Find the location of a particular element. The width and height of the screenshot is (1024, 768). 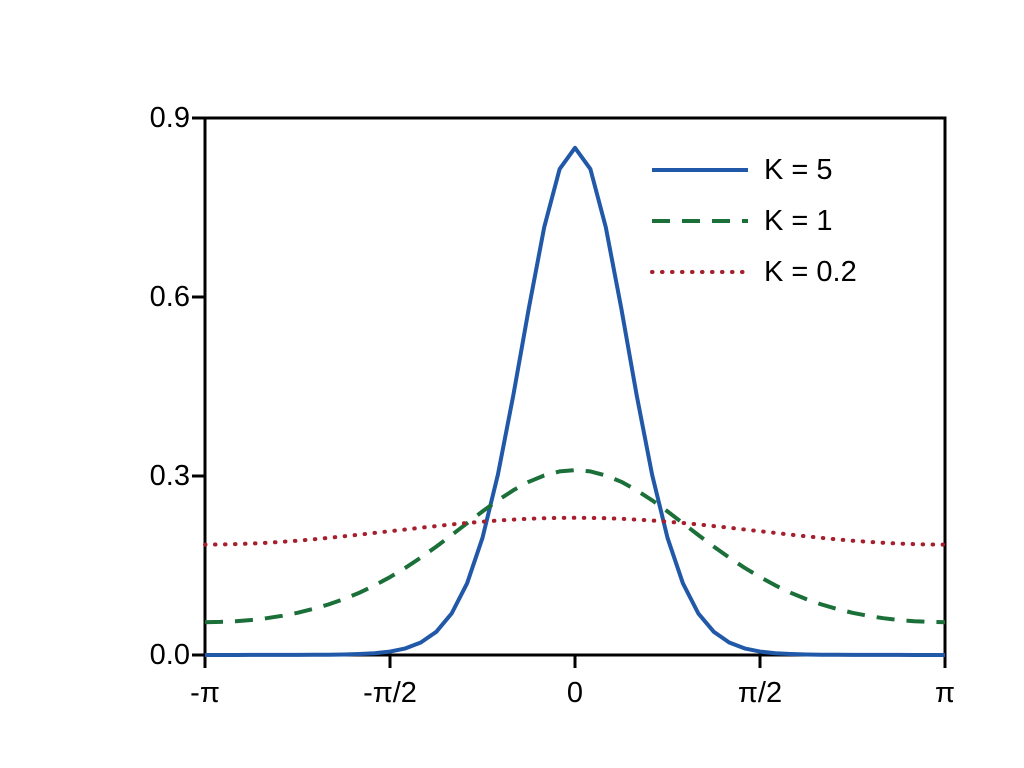

x-tick-label-zero: 0 is located at coordinates (575, 693).